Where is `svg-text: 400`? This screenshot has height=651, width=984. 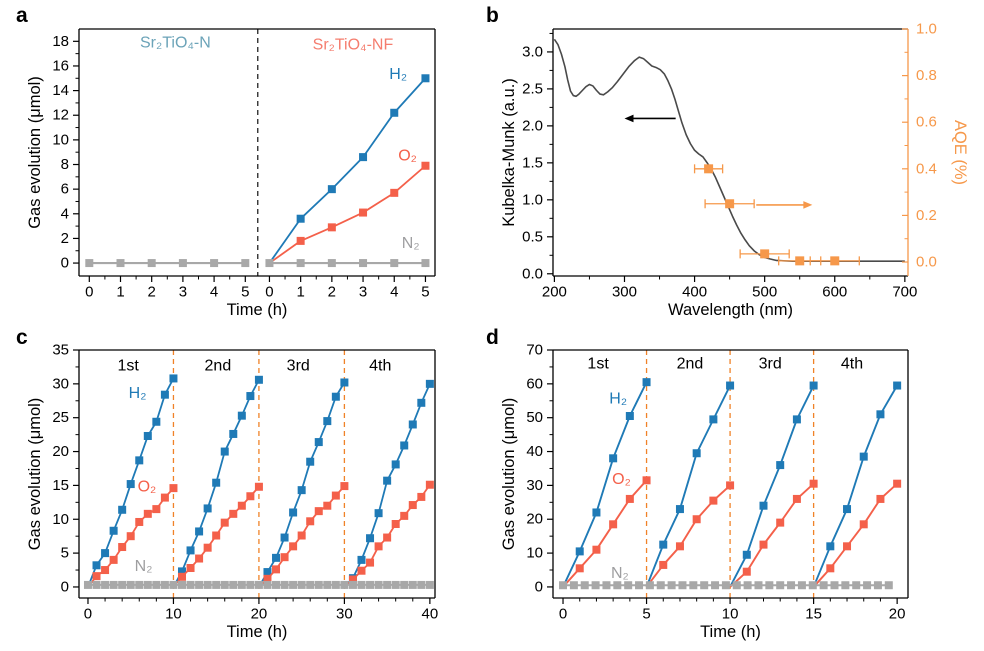
svg-text: 400 is located at coordinates (694, 291).